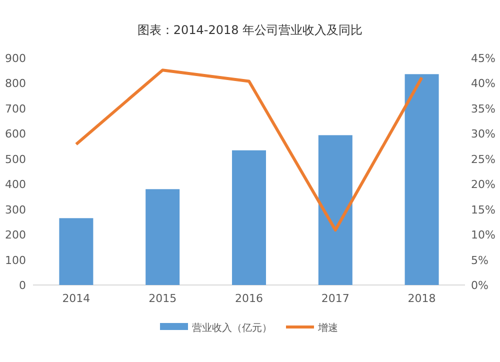 The image size is (500, 362). What do you see at coordinates (479, 285) in the screenshot?
I see `y2-tick-label: 0%` at bounding box center [479, 285].